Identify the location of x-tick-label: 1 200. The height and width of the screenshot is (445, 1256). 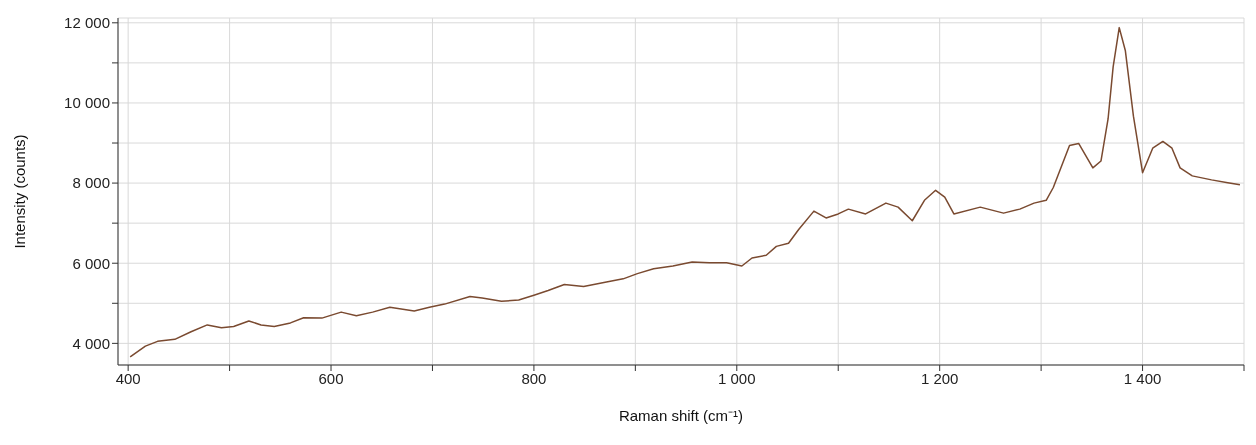
(939, 378).